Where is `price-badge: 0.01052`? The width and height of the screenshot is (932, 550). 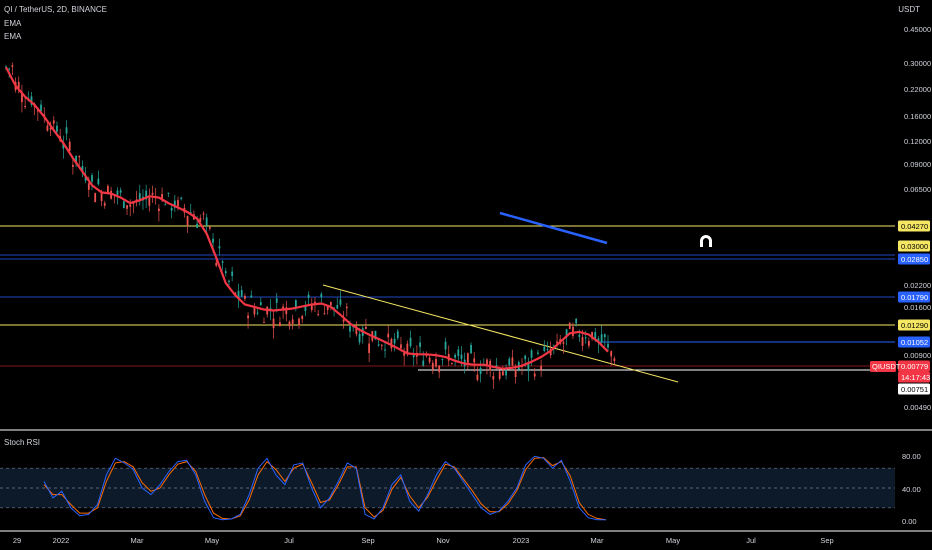 price-badge: 0.01052 is located at coordinates (914, 342).